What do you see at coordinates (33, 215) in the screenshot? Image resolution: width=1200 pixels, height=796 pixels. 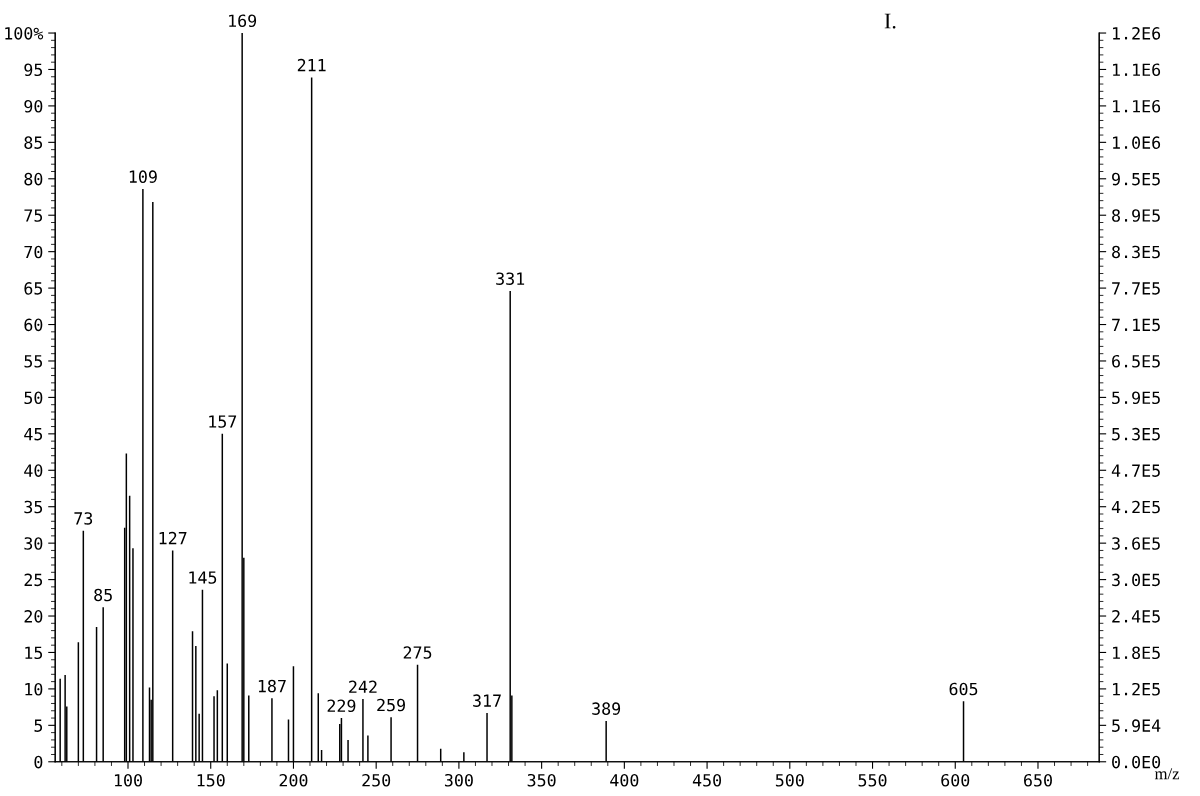 I see `y-tick-label: 75` at bounding box center [33, 215].